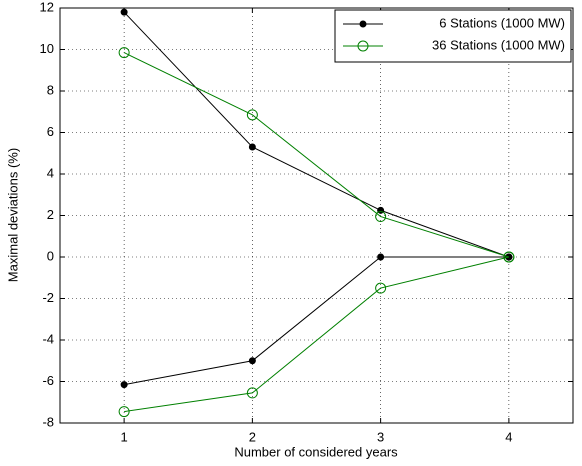  Describe the element at coordinates (50, 89) in the screenshot. I see `y-tick-label: 8` at that location.